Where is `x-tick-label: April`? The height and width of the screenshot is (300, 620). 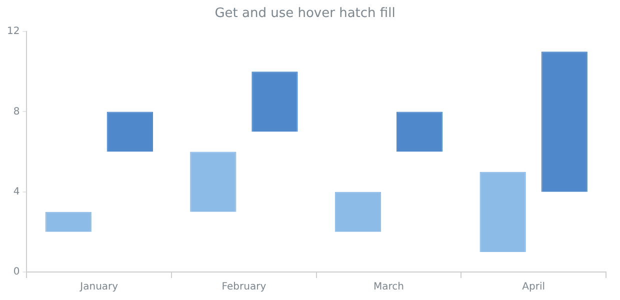 x-tick-label: April is located at coordinates (534, 287).